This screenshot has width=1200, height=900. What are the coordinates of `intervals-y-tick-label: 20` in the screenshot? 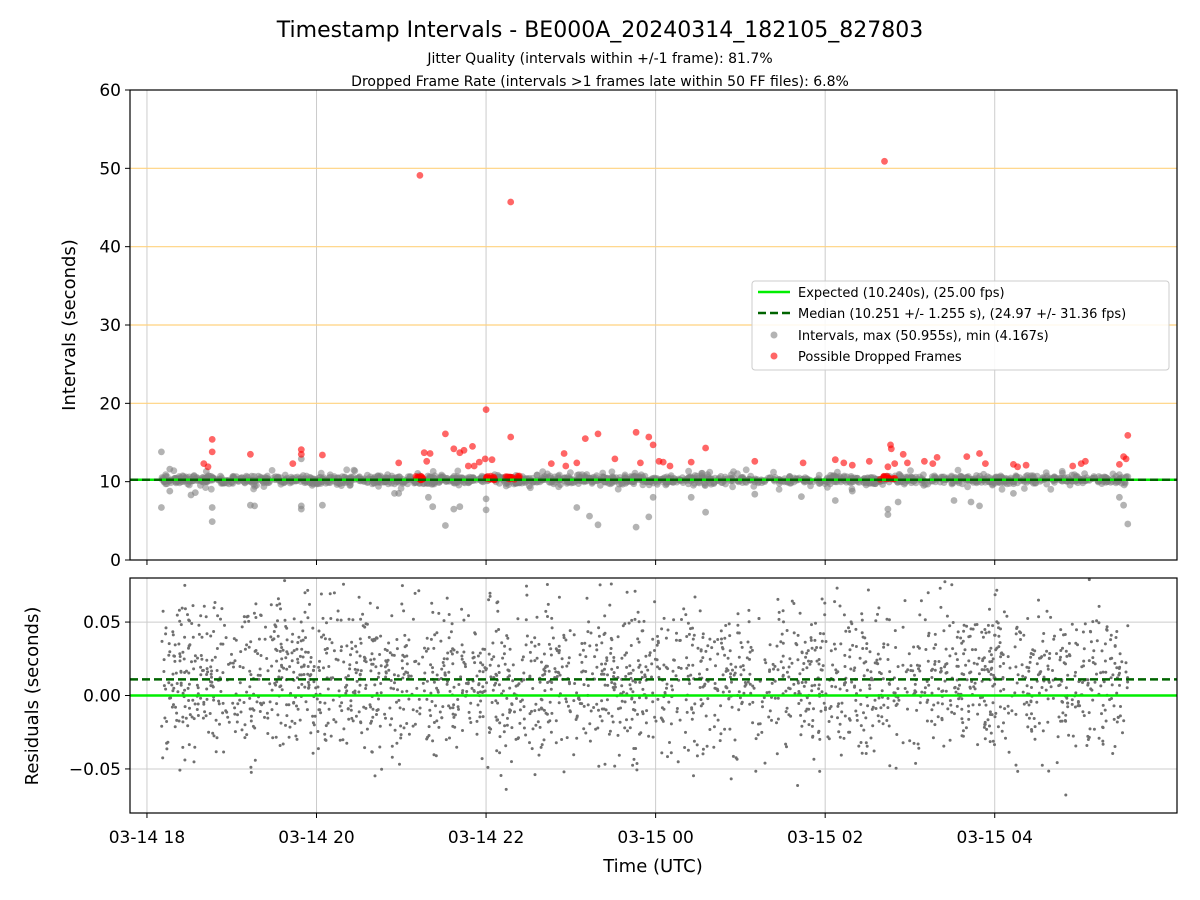 It's located at (110, 404).